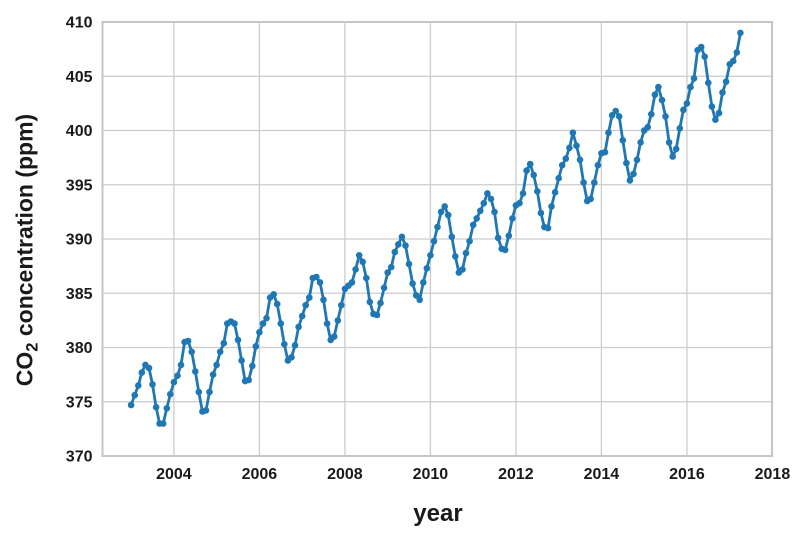  I want to click on y-axis-label: CO2 concentration (ppm), so click(27, 250).